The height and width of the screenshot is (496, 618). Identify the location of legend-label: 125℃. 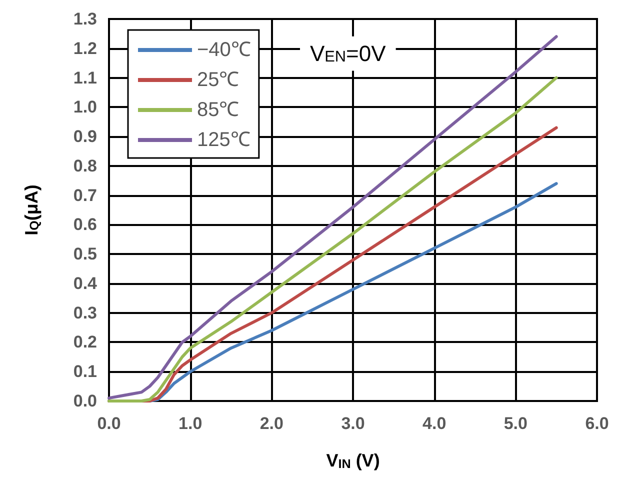
(223, 140).